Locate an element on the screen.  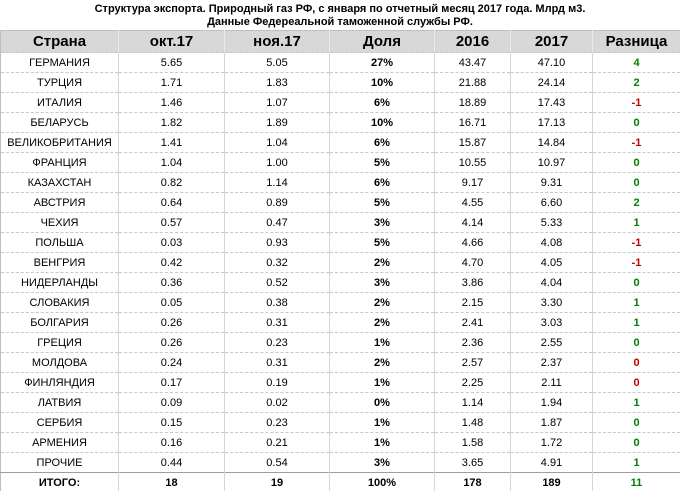
column-header-nov17: ноя.17 is located at coordinates (277, 41).